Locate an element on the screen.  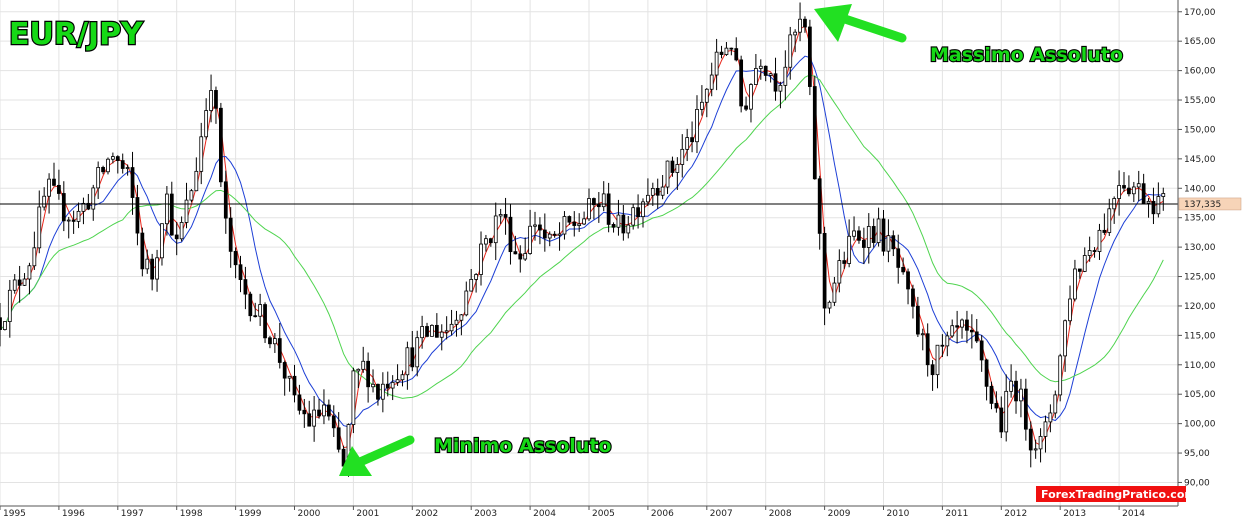
x-tick-label: 1996 is located at coordinates (73, 513).